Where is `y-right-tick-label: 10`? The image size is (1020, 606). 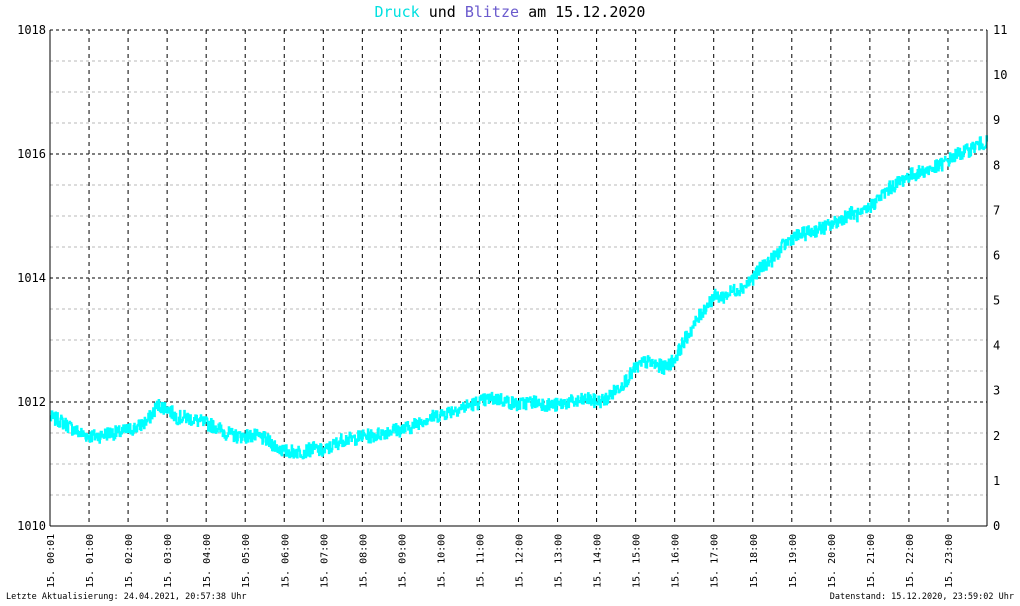 y-right-tick-label: 10 is located at coordinates (1000, 75).